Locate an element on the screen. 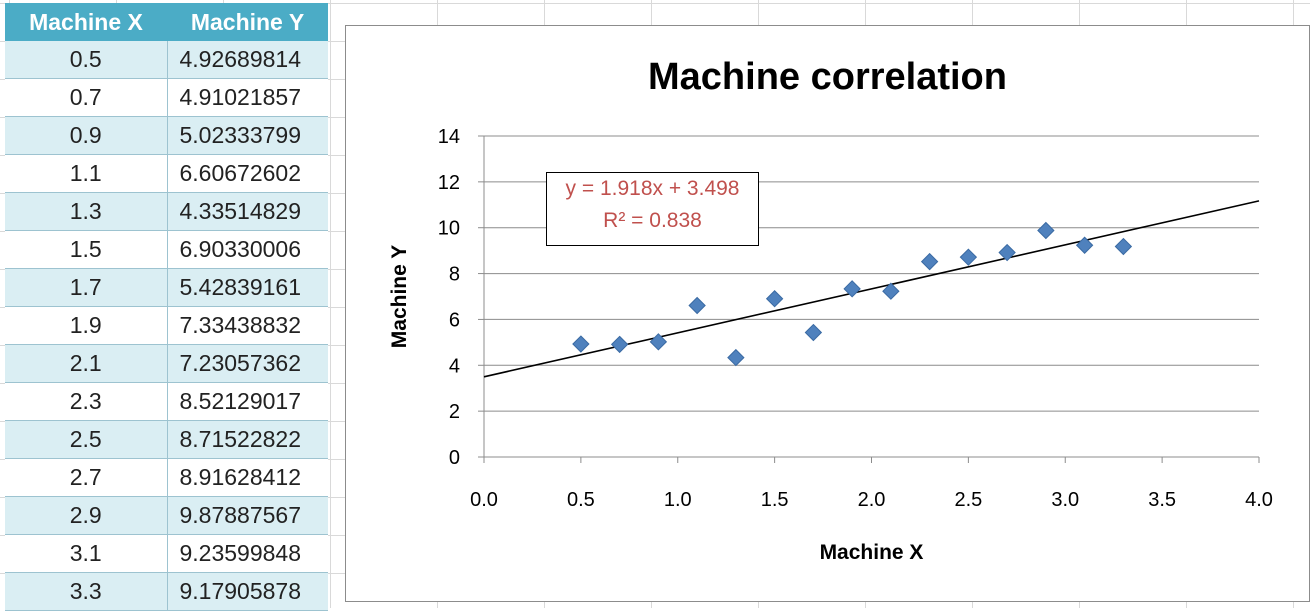 The height and width of the screenshot is (611, 1310). table-row: 2.9 9.87887567 is located at coordinates (166, 515).